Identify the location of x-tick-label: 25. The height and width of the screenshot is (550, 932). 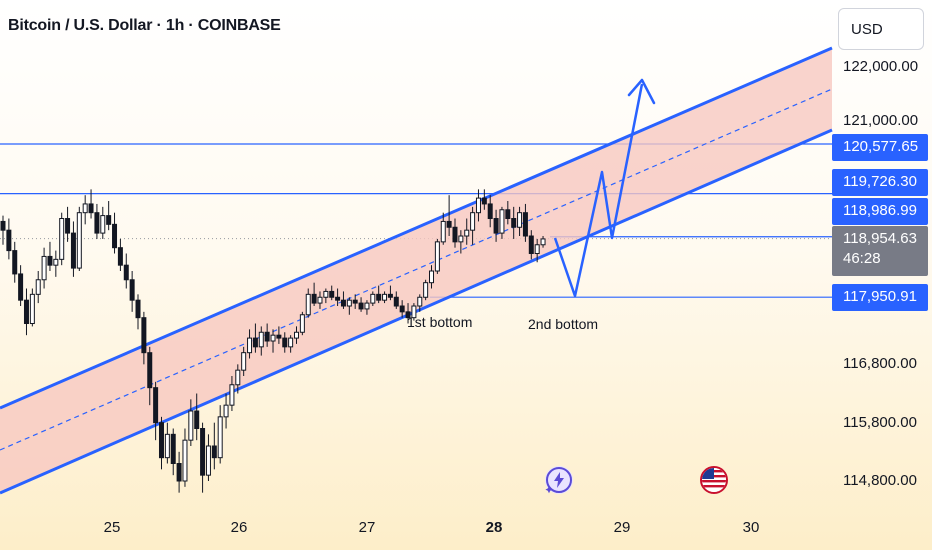
(112, 527).